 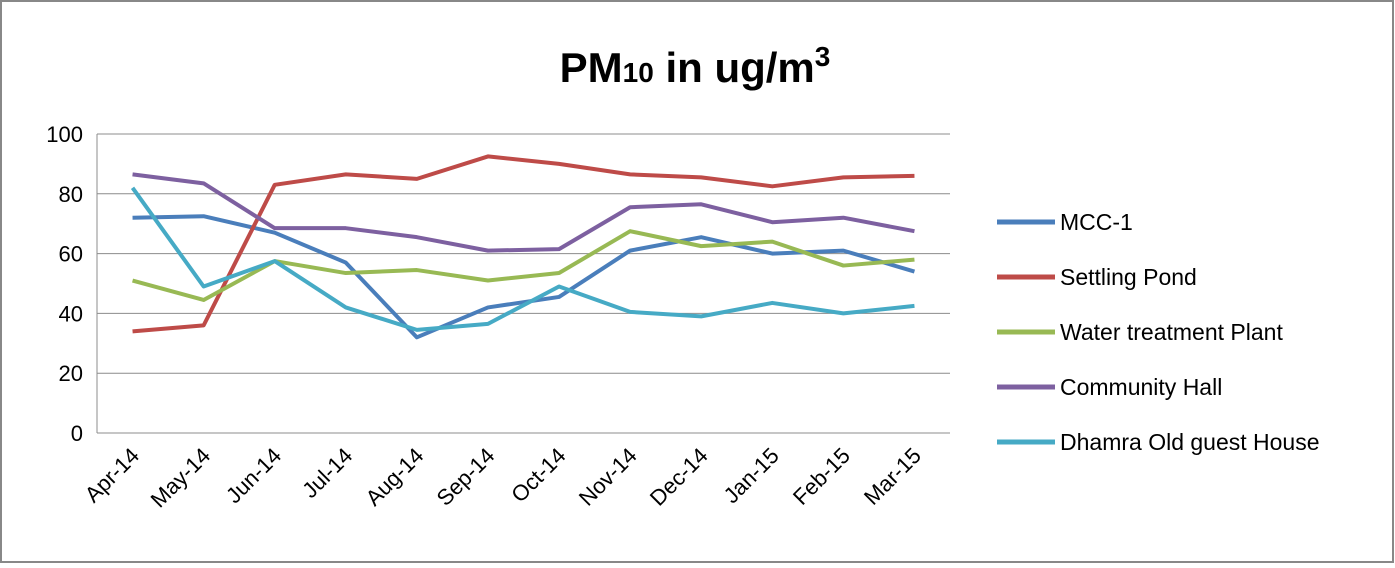 I want to click on legend-label: Water treatment Plant, so click(x=1171, y=332).